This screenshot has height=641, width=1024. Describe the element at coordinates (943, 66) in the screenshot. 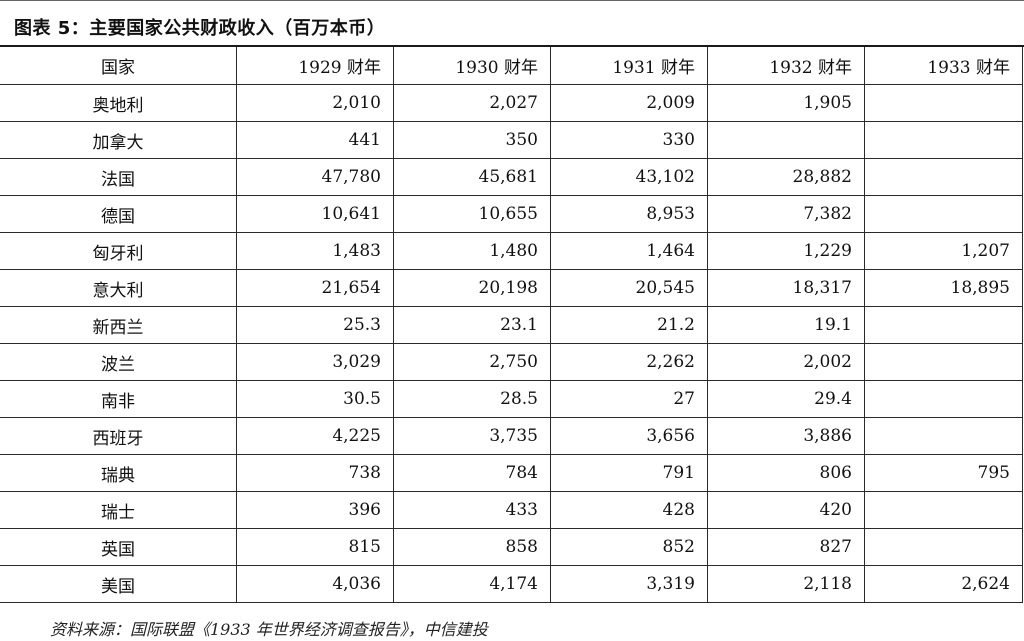

I see `header-fy1933: 1933 财年` at that location.